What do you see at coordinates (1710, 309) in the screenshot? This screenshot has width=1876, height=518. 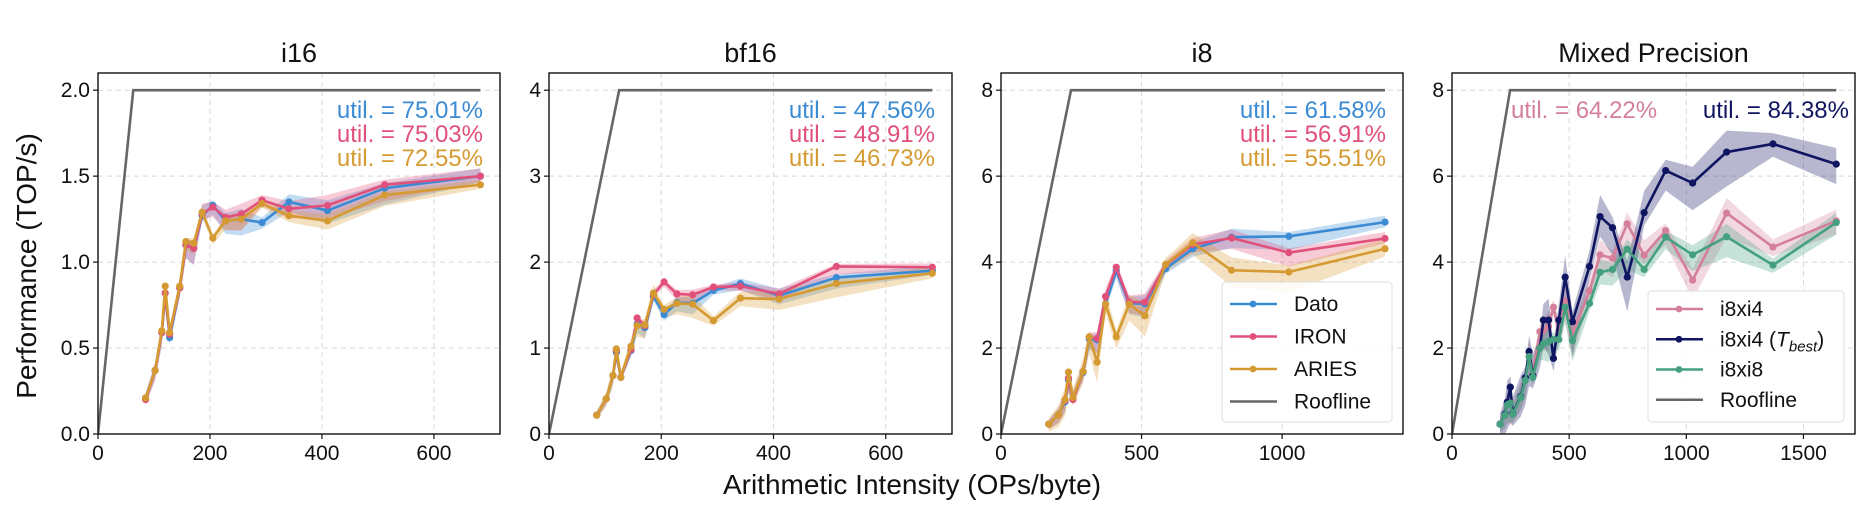 I see `legend-item-i8xi4: i8xi4` at bounding box center [1710, 309].